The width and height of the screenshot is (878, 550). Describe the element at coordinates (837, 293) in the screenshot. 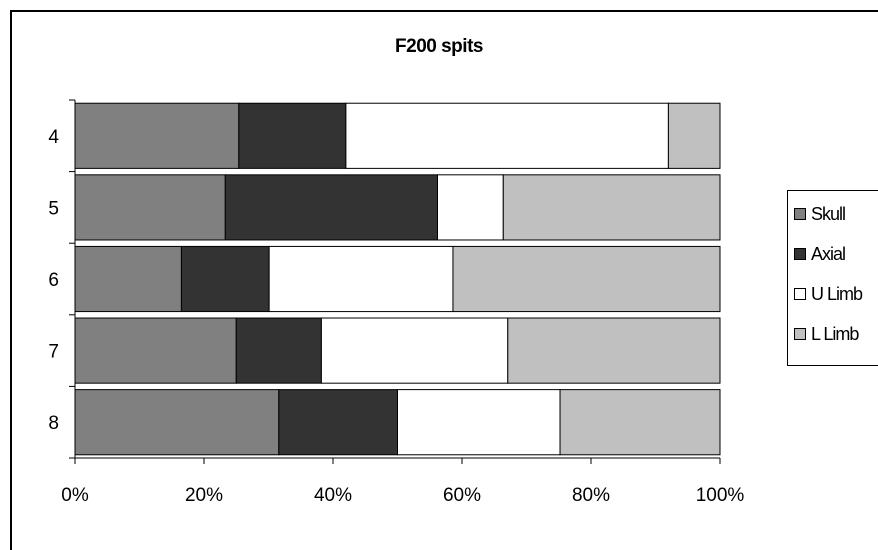

I see `legend-label: U Limb` at that location.